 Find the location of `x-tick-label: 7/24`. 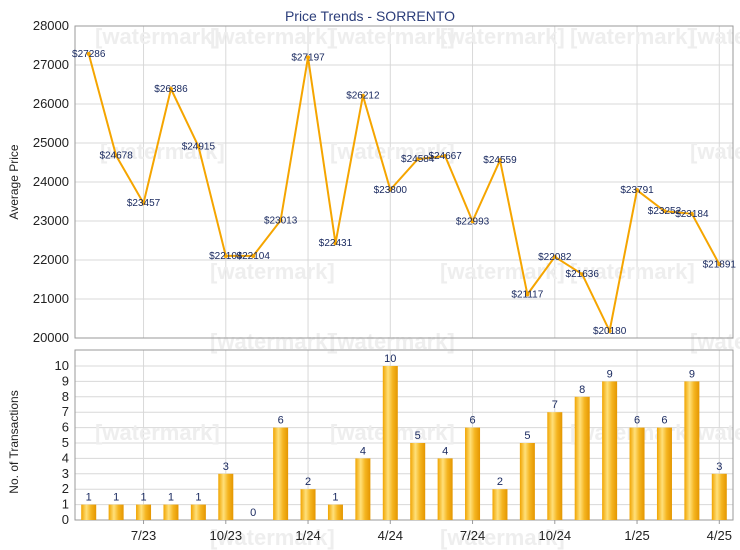

x-tick-label: 7/24 is located at coordinates (472, 535).